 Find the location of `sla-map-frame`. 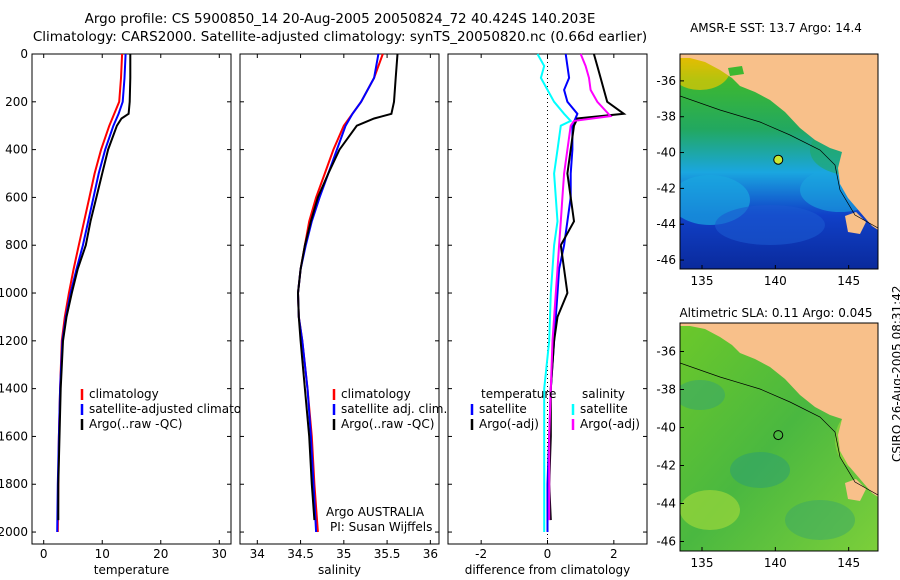

sla-map-frame is located at coordinates (779, 437).